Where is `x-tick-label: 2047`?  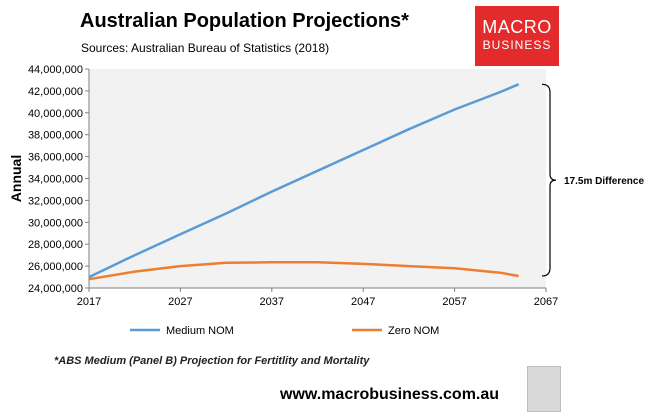 x-tick-label: 2047 is located at coordinates (363, 302).